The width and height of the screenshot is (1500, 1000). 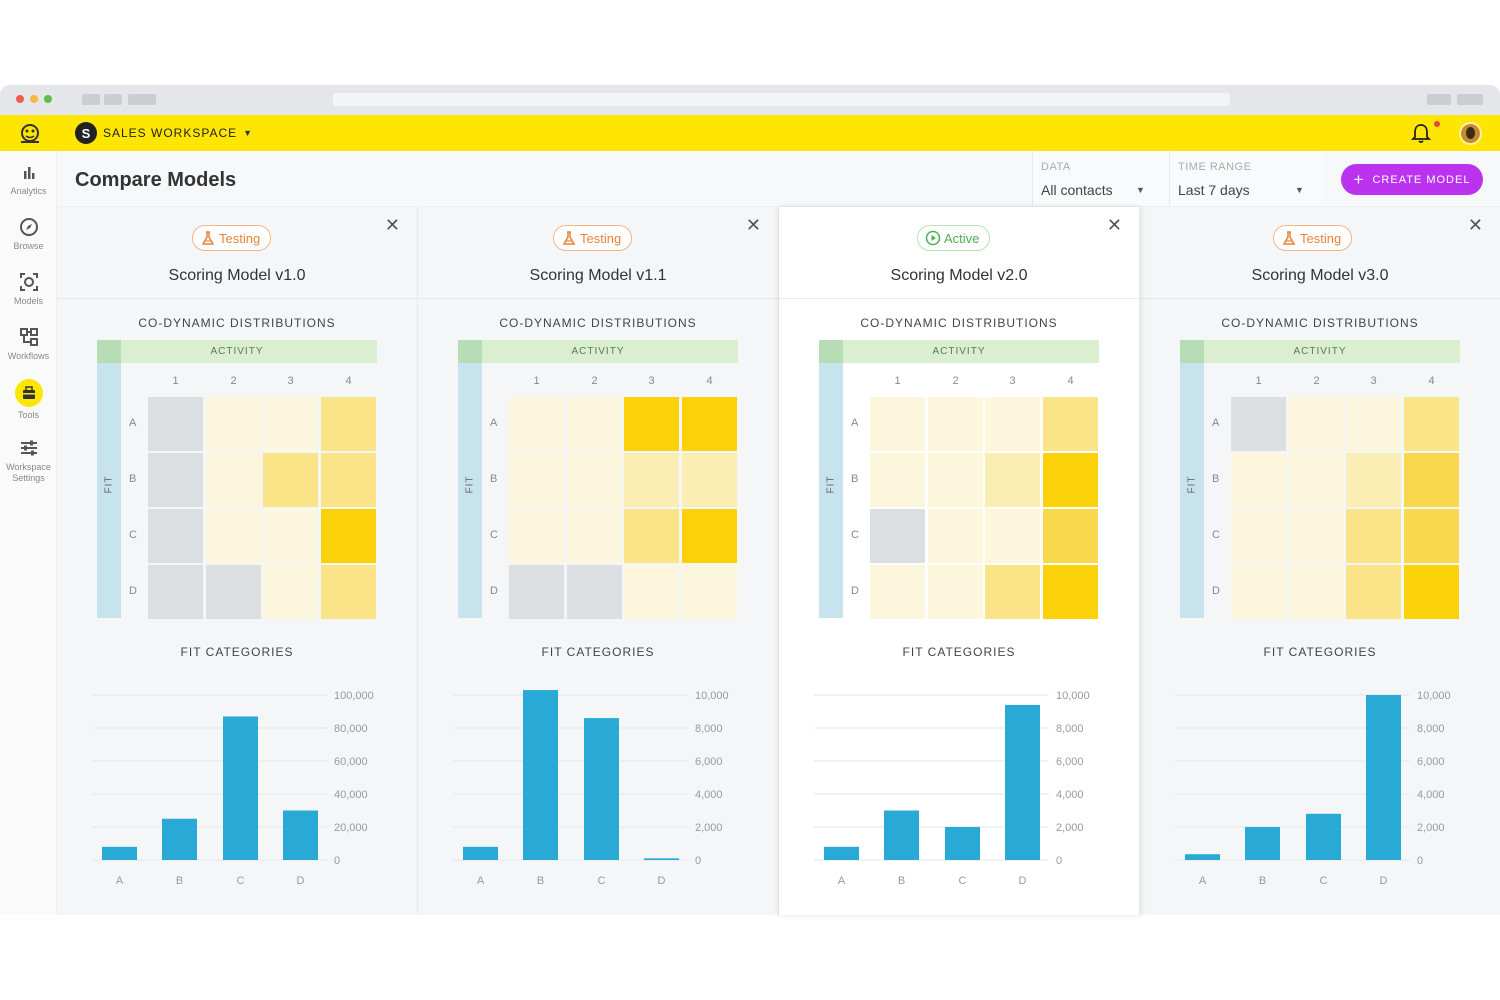 What do you see at coordinates (34, 99) in the screenshot?
I see `minimize-window-dot` at bounding box center [34, 99].